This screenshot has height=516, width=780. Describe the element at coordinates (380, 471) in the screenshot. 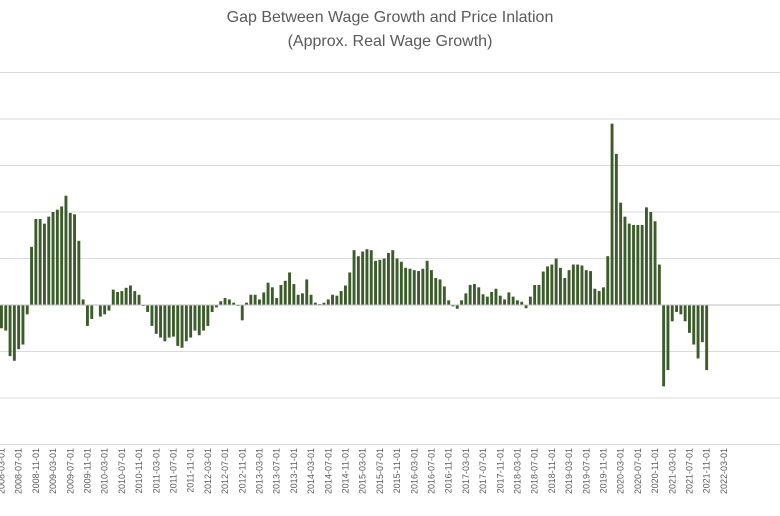

I see `x-tick-label: 2015-07-01` at that location.